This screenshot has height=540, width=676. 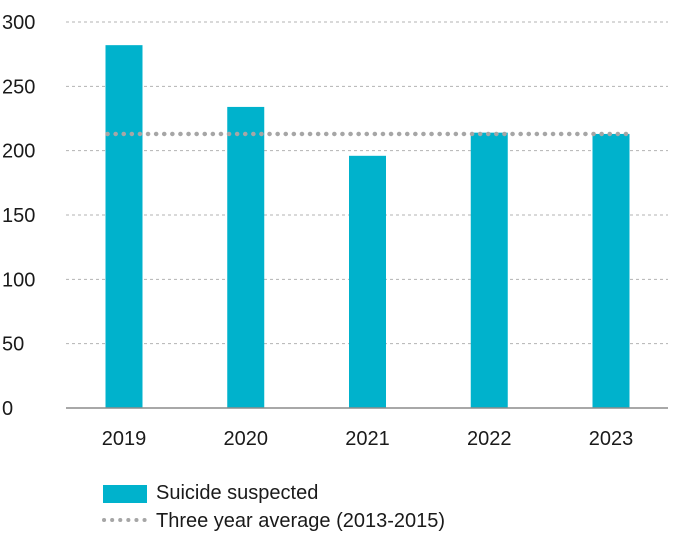 I want to click on y-tick-label-250: 250, so click(x=18, y=87).